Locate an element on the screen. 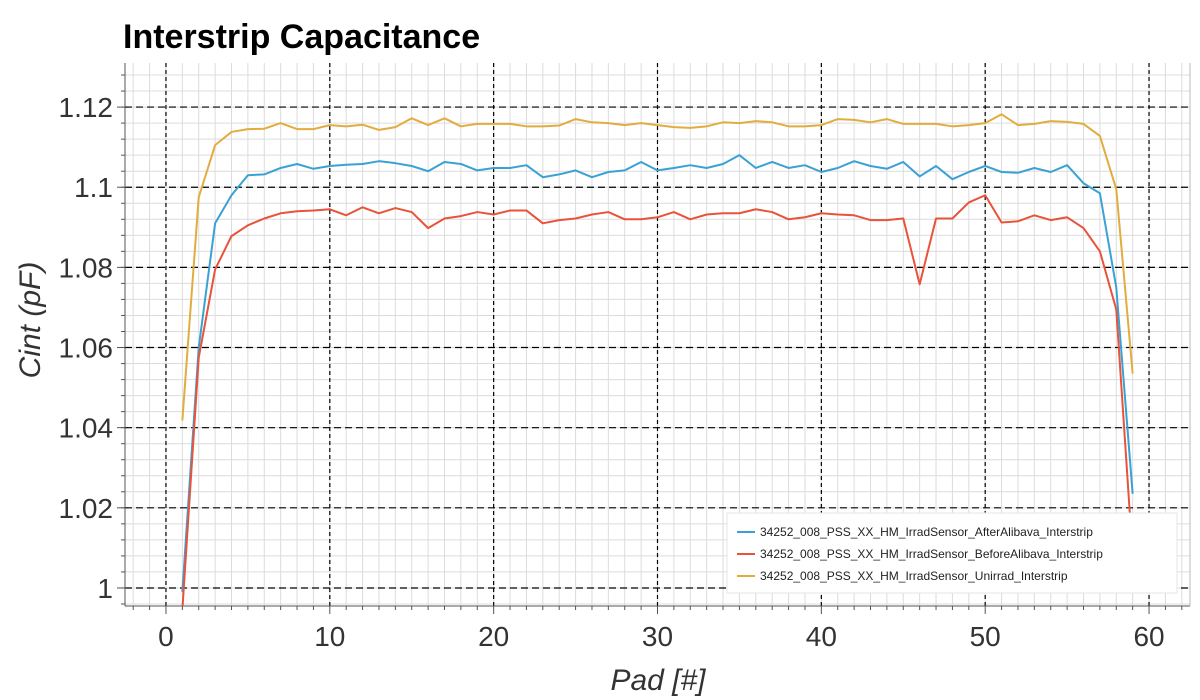 The width and height of the screenshot is (1200, 700). y-axis-label: Cint (pF) is located at coordinates (30, 320).